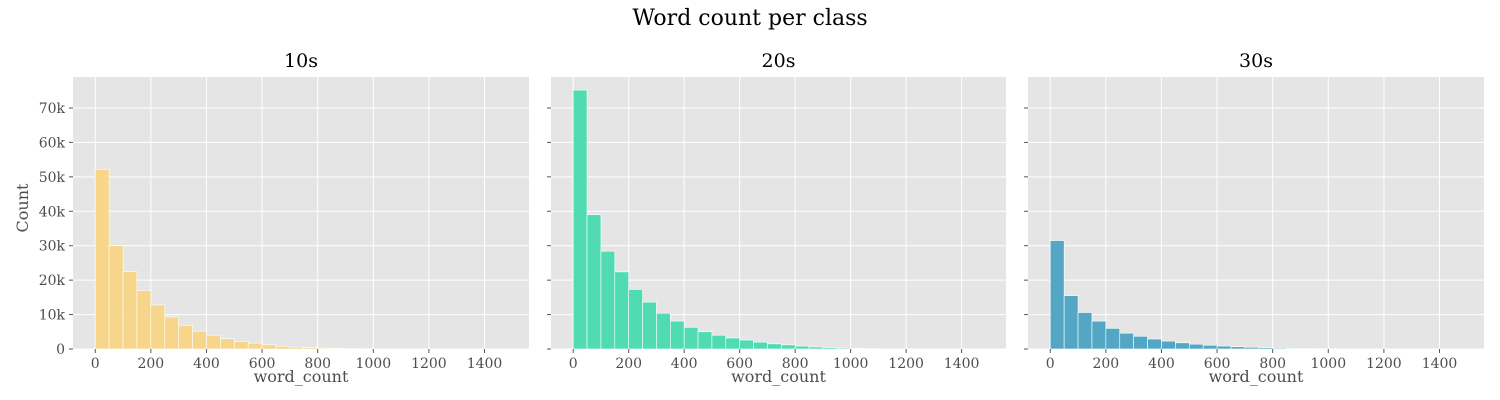  I want to click on panel-title: 10s, so click(301, 61).